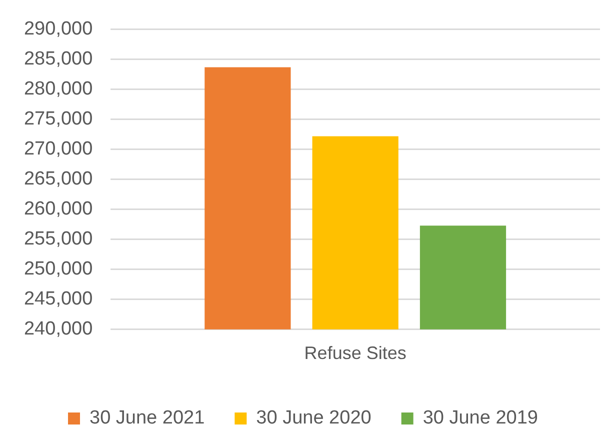 The height and width of the screenshot is (442, 606). What do you see at coordinates (58, 329) in the screenshot?
I see `y-tick-label: 240,000` at bounding box center [58, 329].